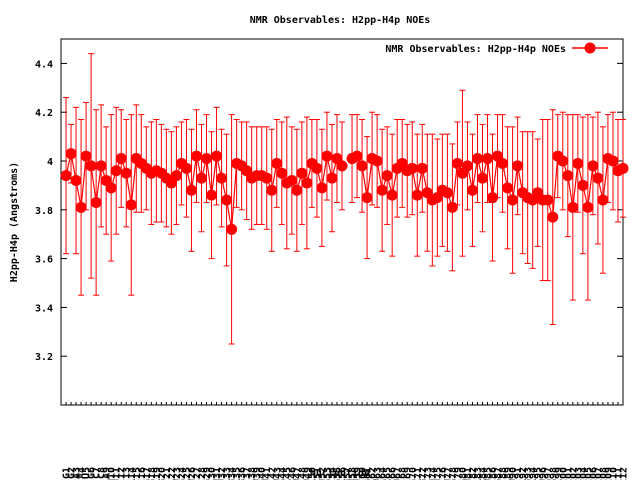 The width and height of the screenshot is (640, 480). What do you see at coordinates (428, 473) in the screenshot?
I see `x-tick-label: C73` at bounding box center [428, 473].